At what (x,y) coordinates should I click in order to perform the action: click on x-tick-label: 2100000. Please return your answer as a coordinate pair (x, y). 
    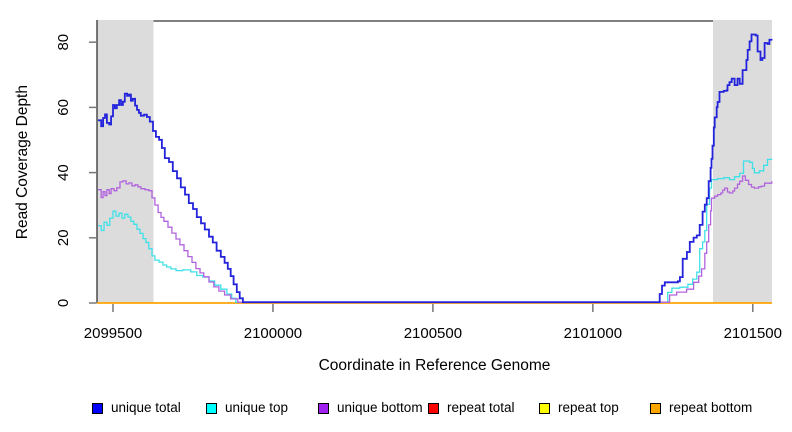
    Looking at the image, I should click on (273, 333).